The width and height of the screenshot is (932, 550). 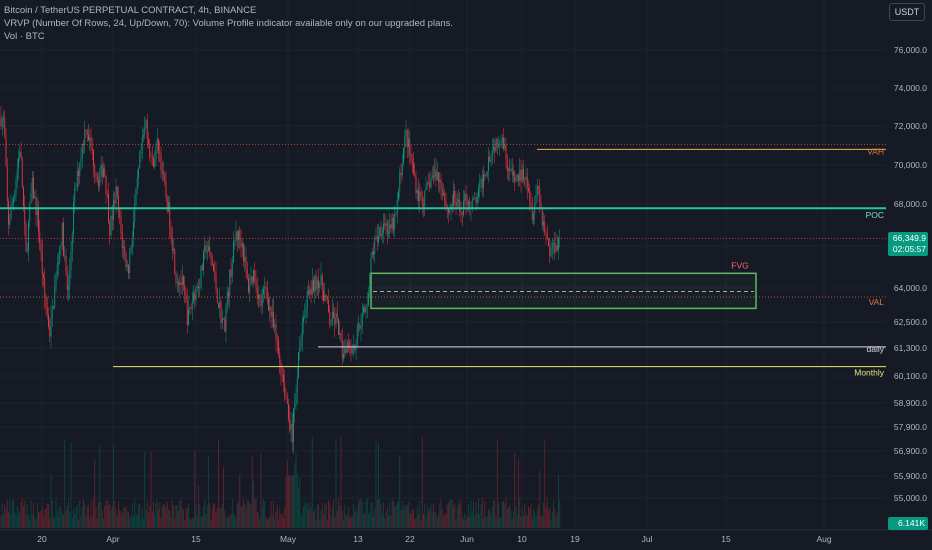 What do you see at coordinates (24, 36) in the screenshot?
I see `volume-indicator-label: Vol · BTC` at bounding box center [24, 36].